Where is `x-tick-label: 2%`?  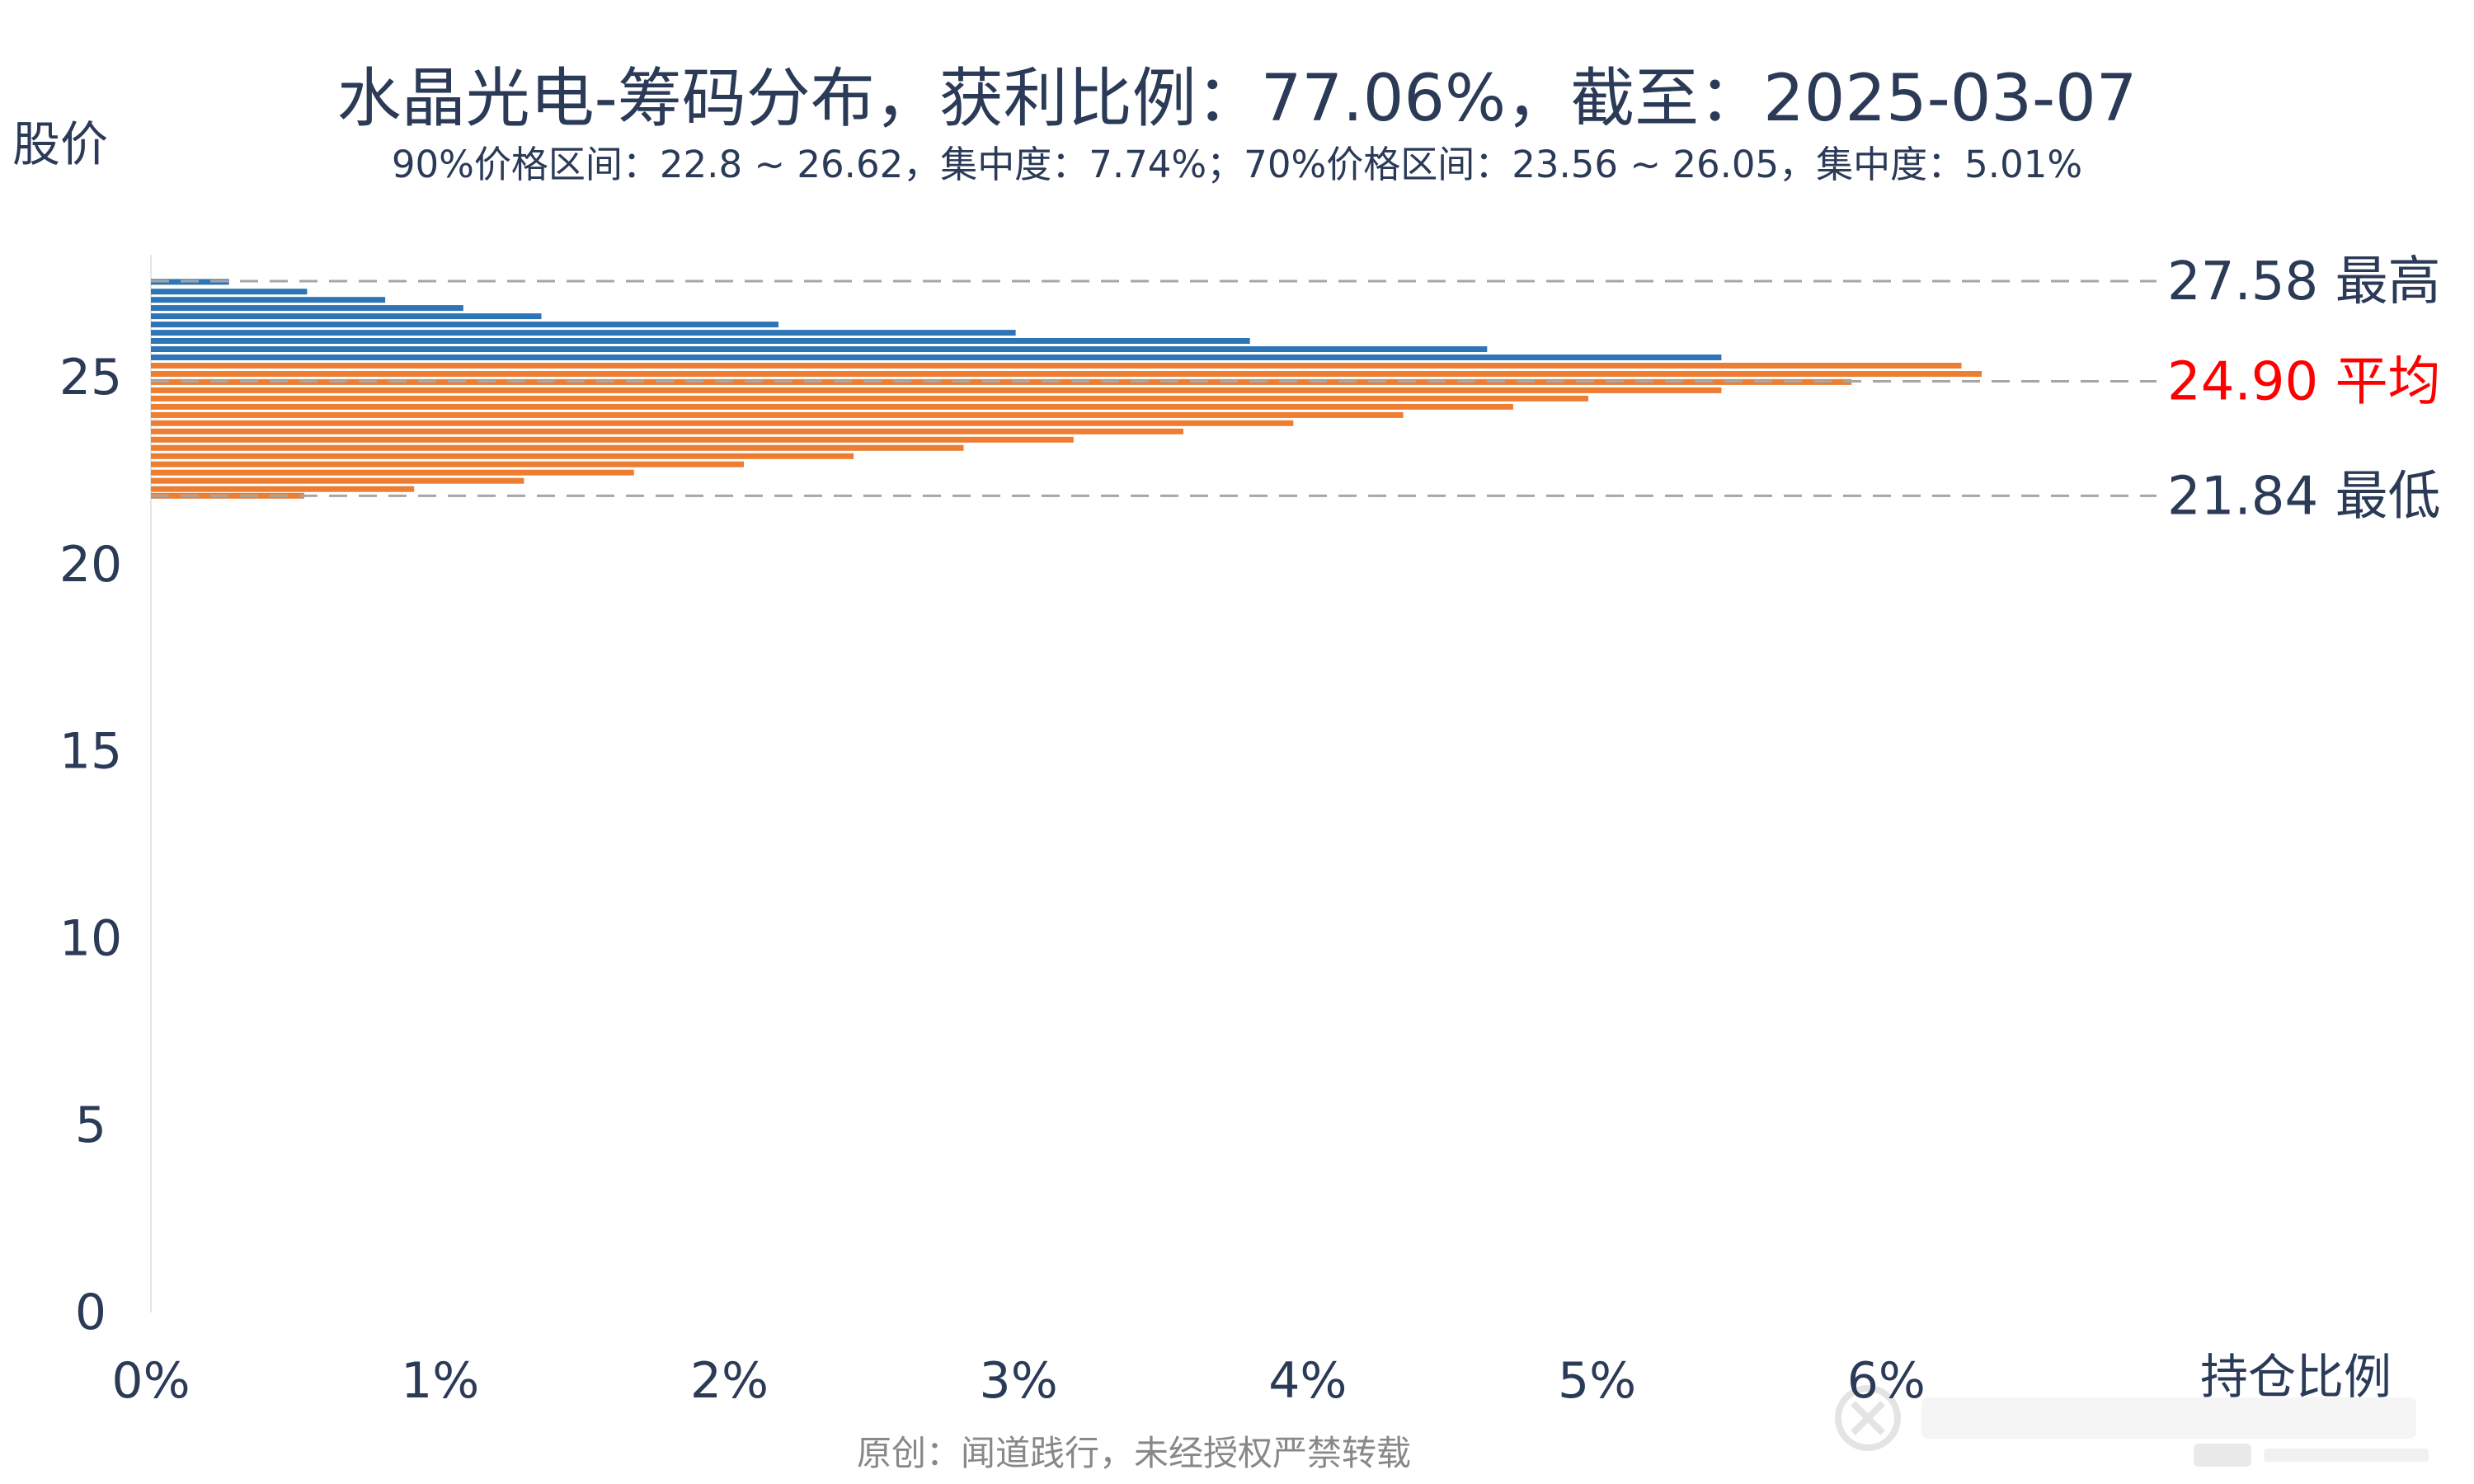
x-tick-label: 2% is located at coordinates (729, 1381).